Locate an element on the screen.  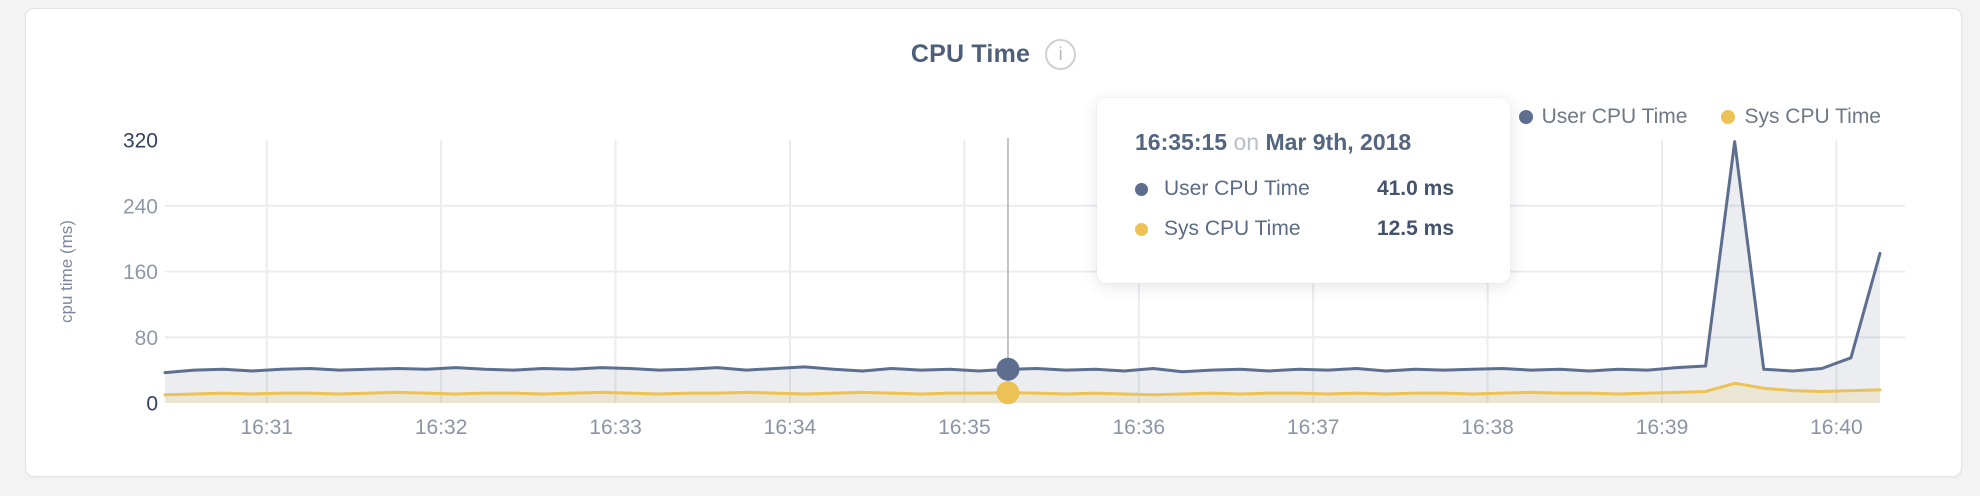
svg-text: 16:37 is located at coordinates (1313, 427).